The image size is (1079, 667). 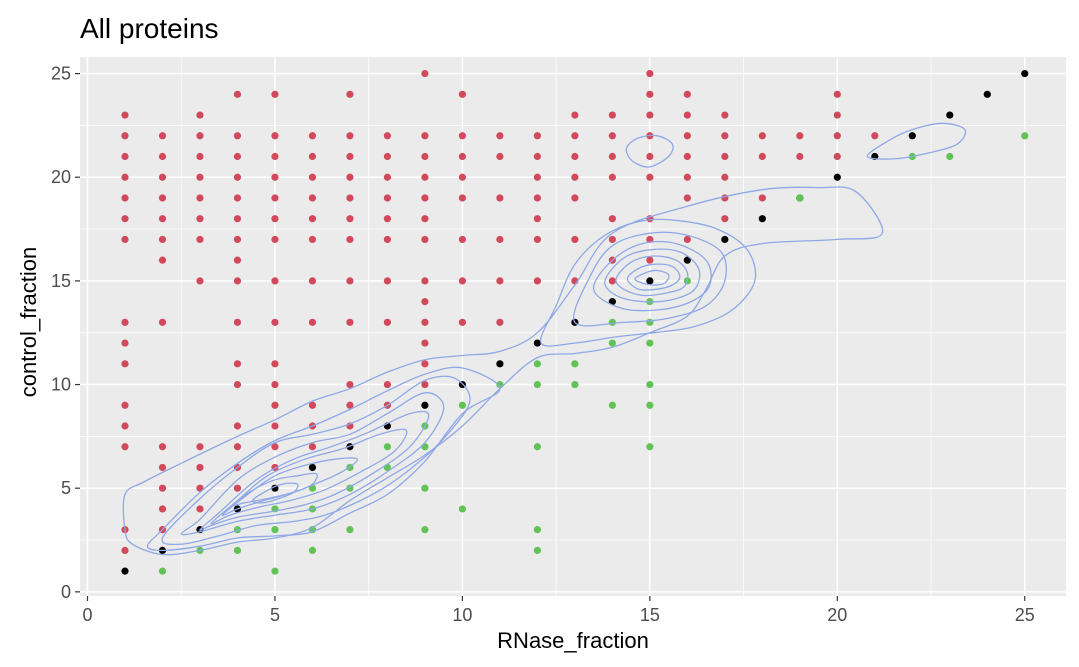 I want to click on x-tick-label: 20, so click(x=837, y=615).